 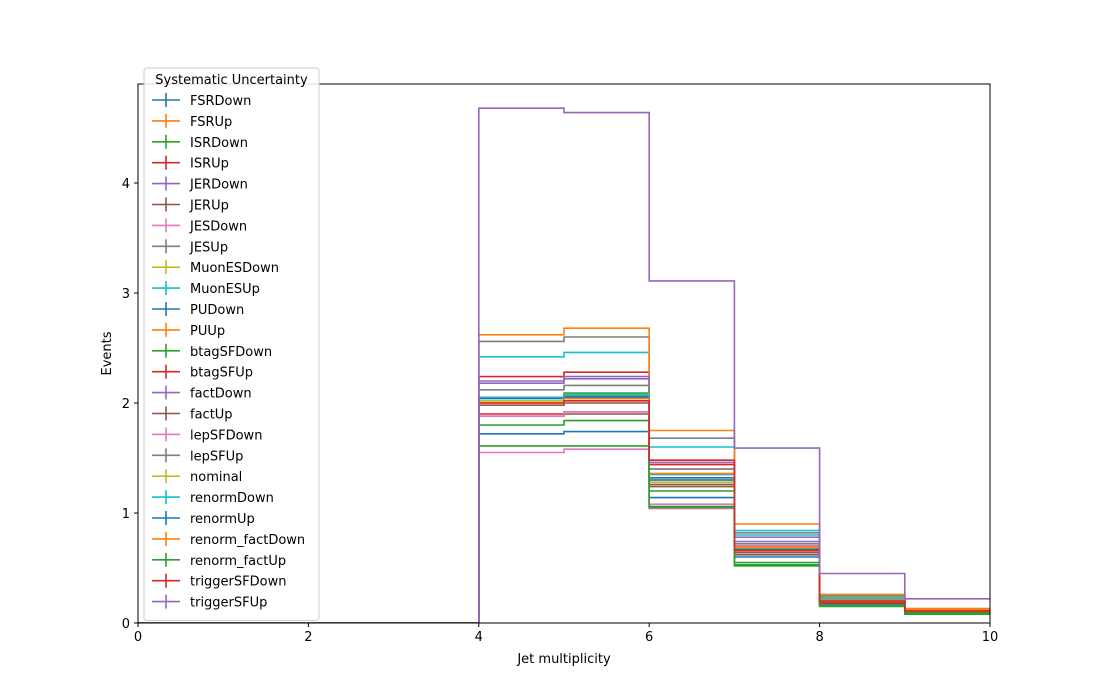 What do you see at coordinates (819, 637) in the screenshot?
I see `x-tick-label: 8` at bounding box center [819, 637].